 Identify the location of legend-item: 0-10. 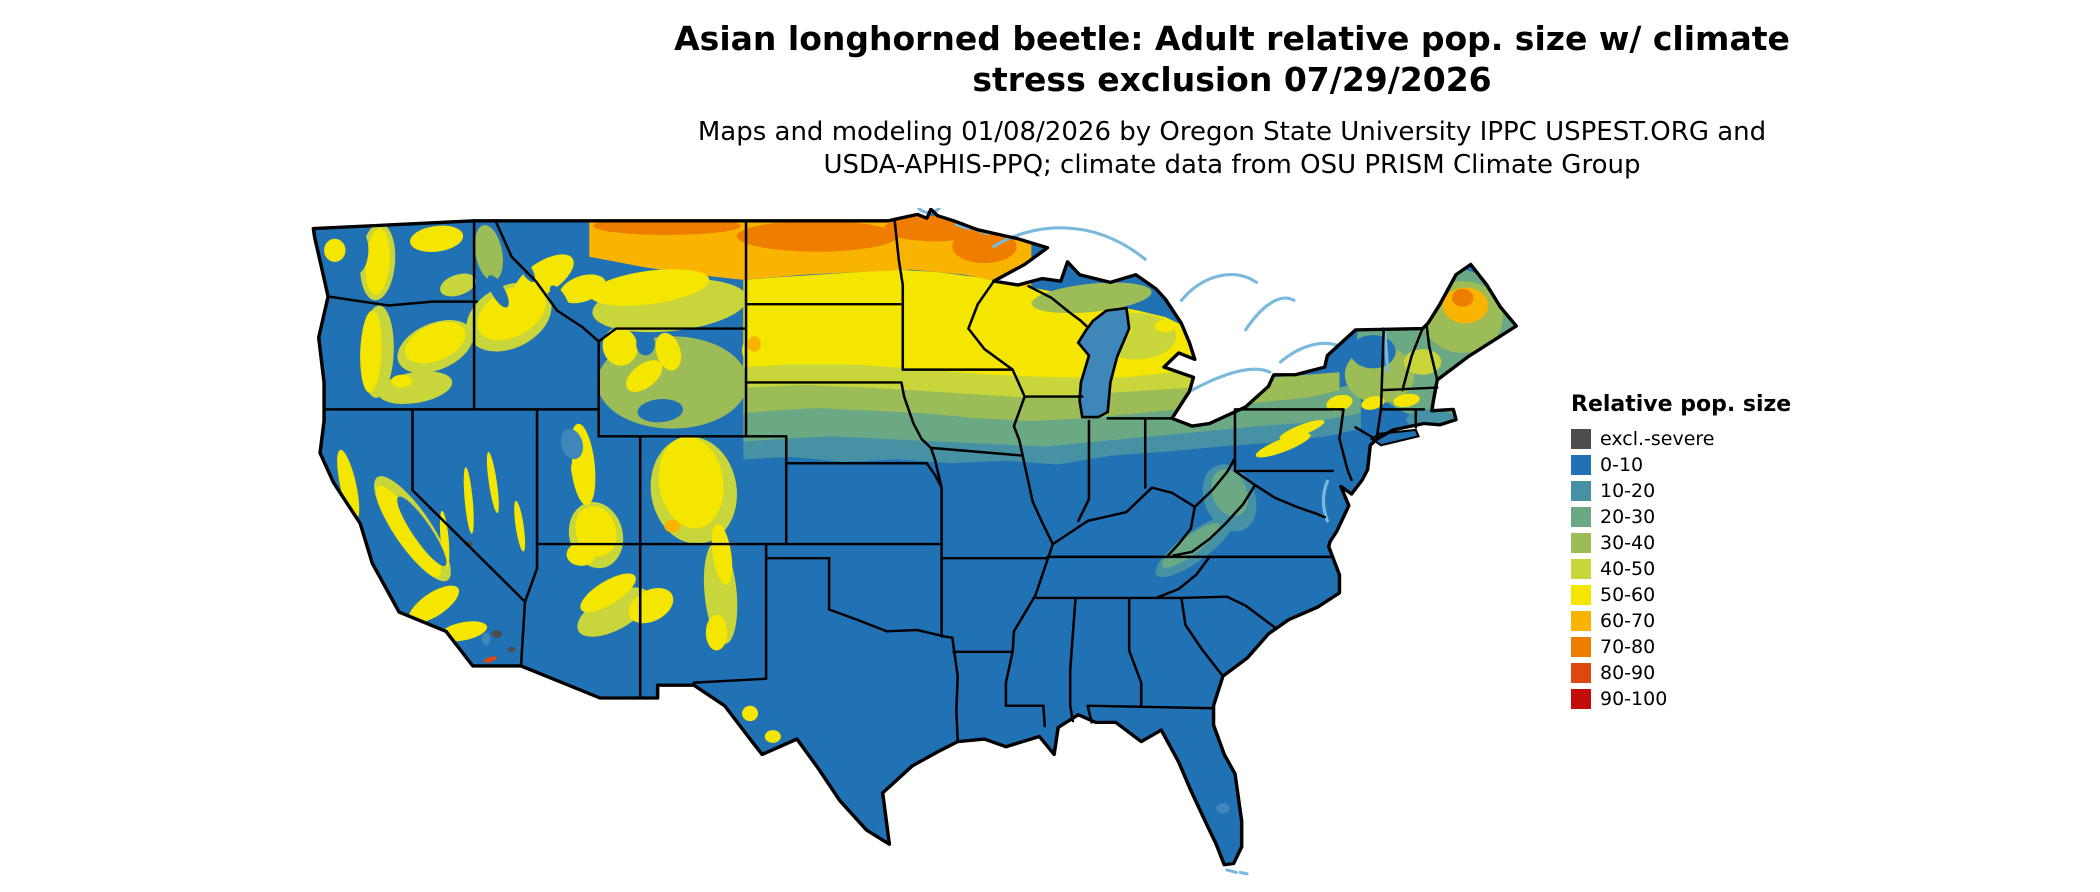
(1681, 465).